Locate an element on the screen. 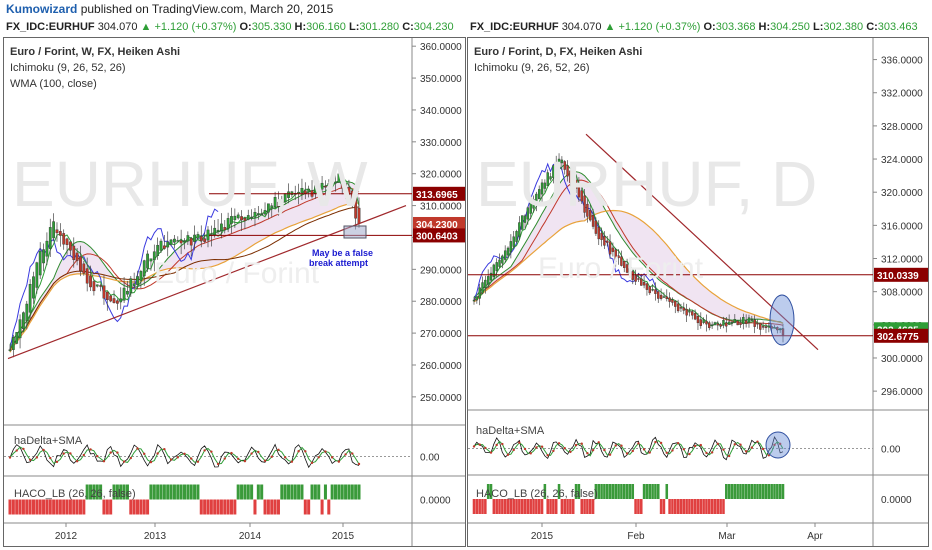  undefined-y-tick-label: 270.0000 is located at coordinates (441, 334).